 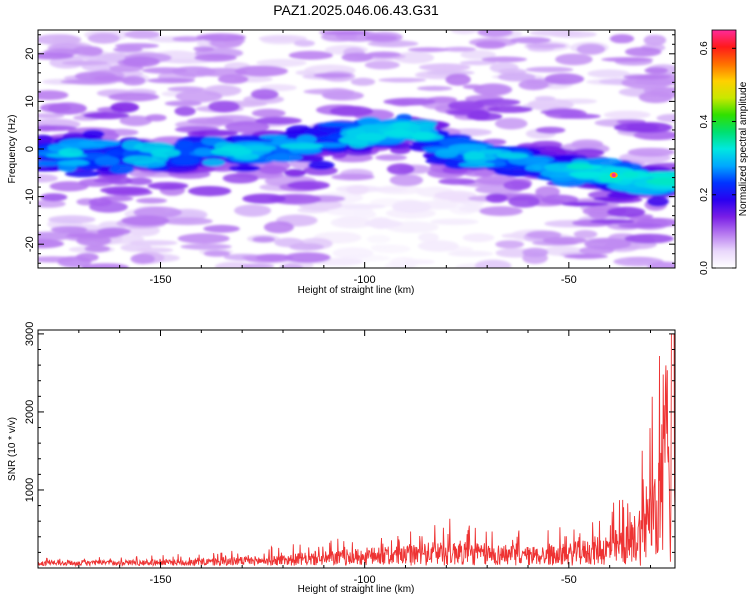 What do you see at coordinates (717, 158) in the screenshot?
I see `colorbar-ticks: 0.0 0.2 0.4 0.6` at bounding box center [717, 158].